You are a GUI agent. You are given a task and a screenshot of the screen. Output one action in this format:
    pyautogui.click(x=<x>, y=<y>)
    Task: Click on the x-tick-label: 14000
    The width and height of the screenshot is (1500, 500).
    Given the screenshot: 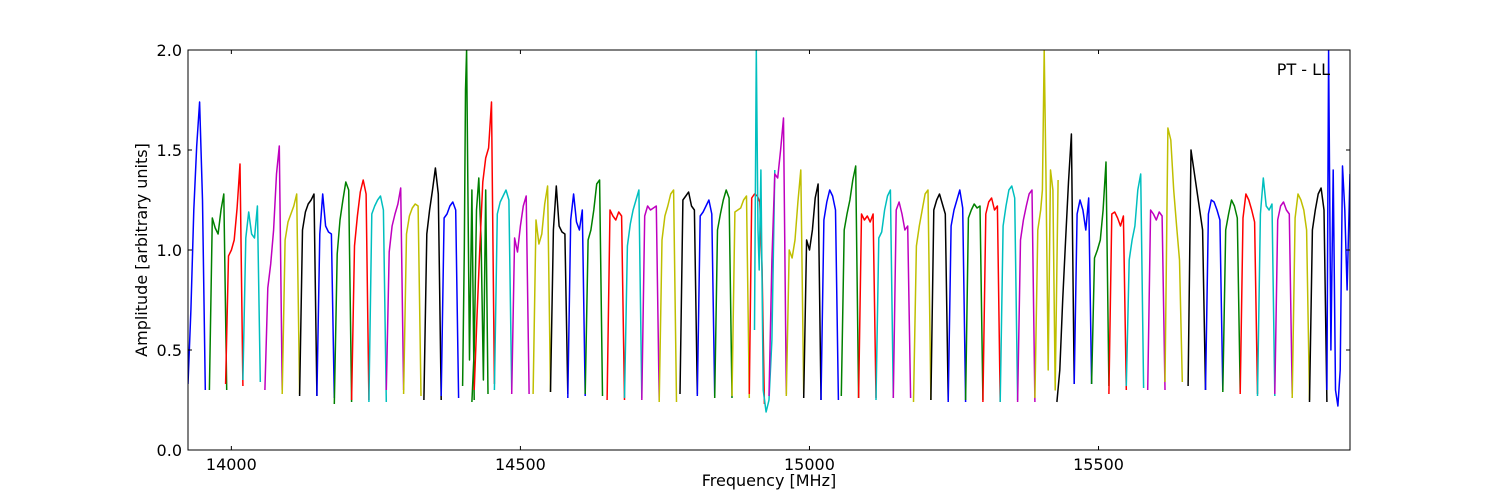 What is the action you would take?
    pyautogui.click(x=231, y=464)
    